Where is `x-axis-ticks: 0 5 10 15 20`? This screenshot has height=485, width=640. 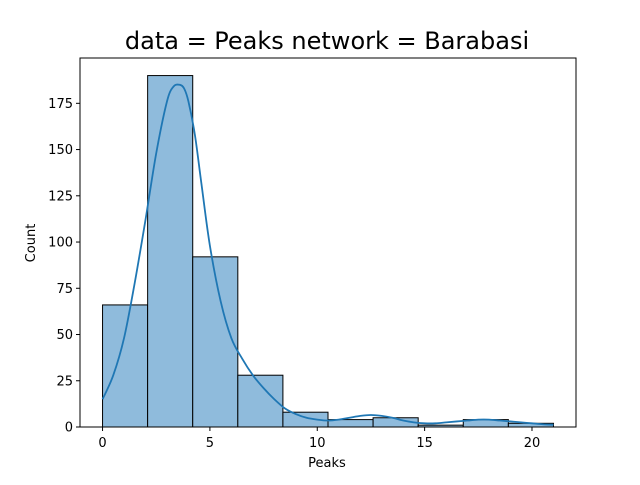
x-axis-ticks: 0 5 10 15 20 is located at coordinates (319, 439).